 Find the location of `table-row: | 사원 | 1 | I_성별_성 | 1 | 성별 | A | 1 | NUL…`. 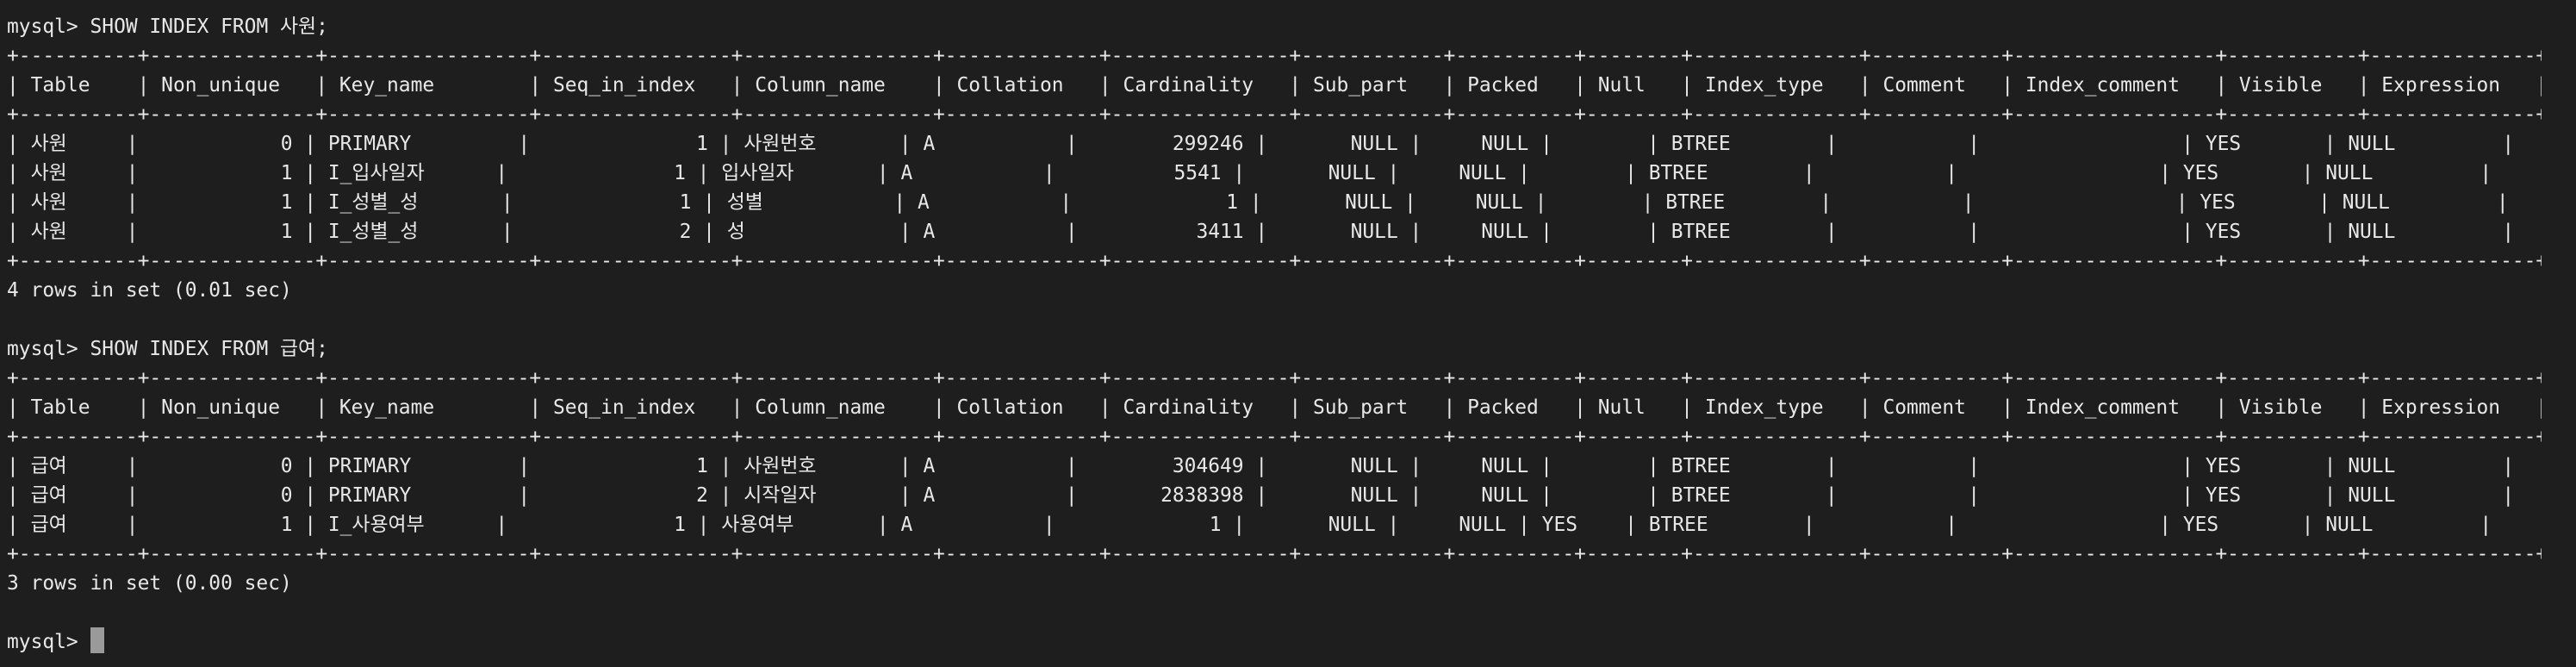

table-row: | 사원 | 1 | I_성별_성 | 1 | 성별 | A | 1 | NUL… is located at coordinates (1258, 202).